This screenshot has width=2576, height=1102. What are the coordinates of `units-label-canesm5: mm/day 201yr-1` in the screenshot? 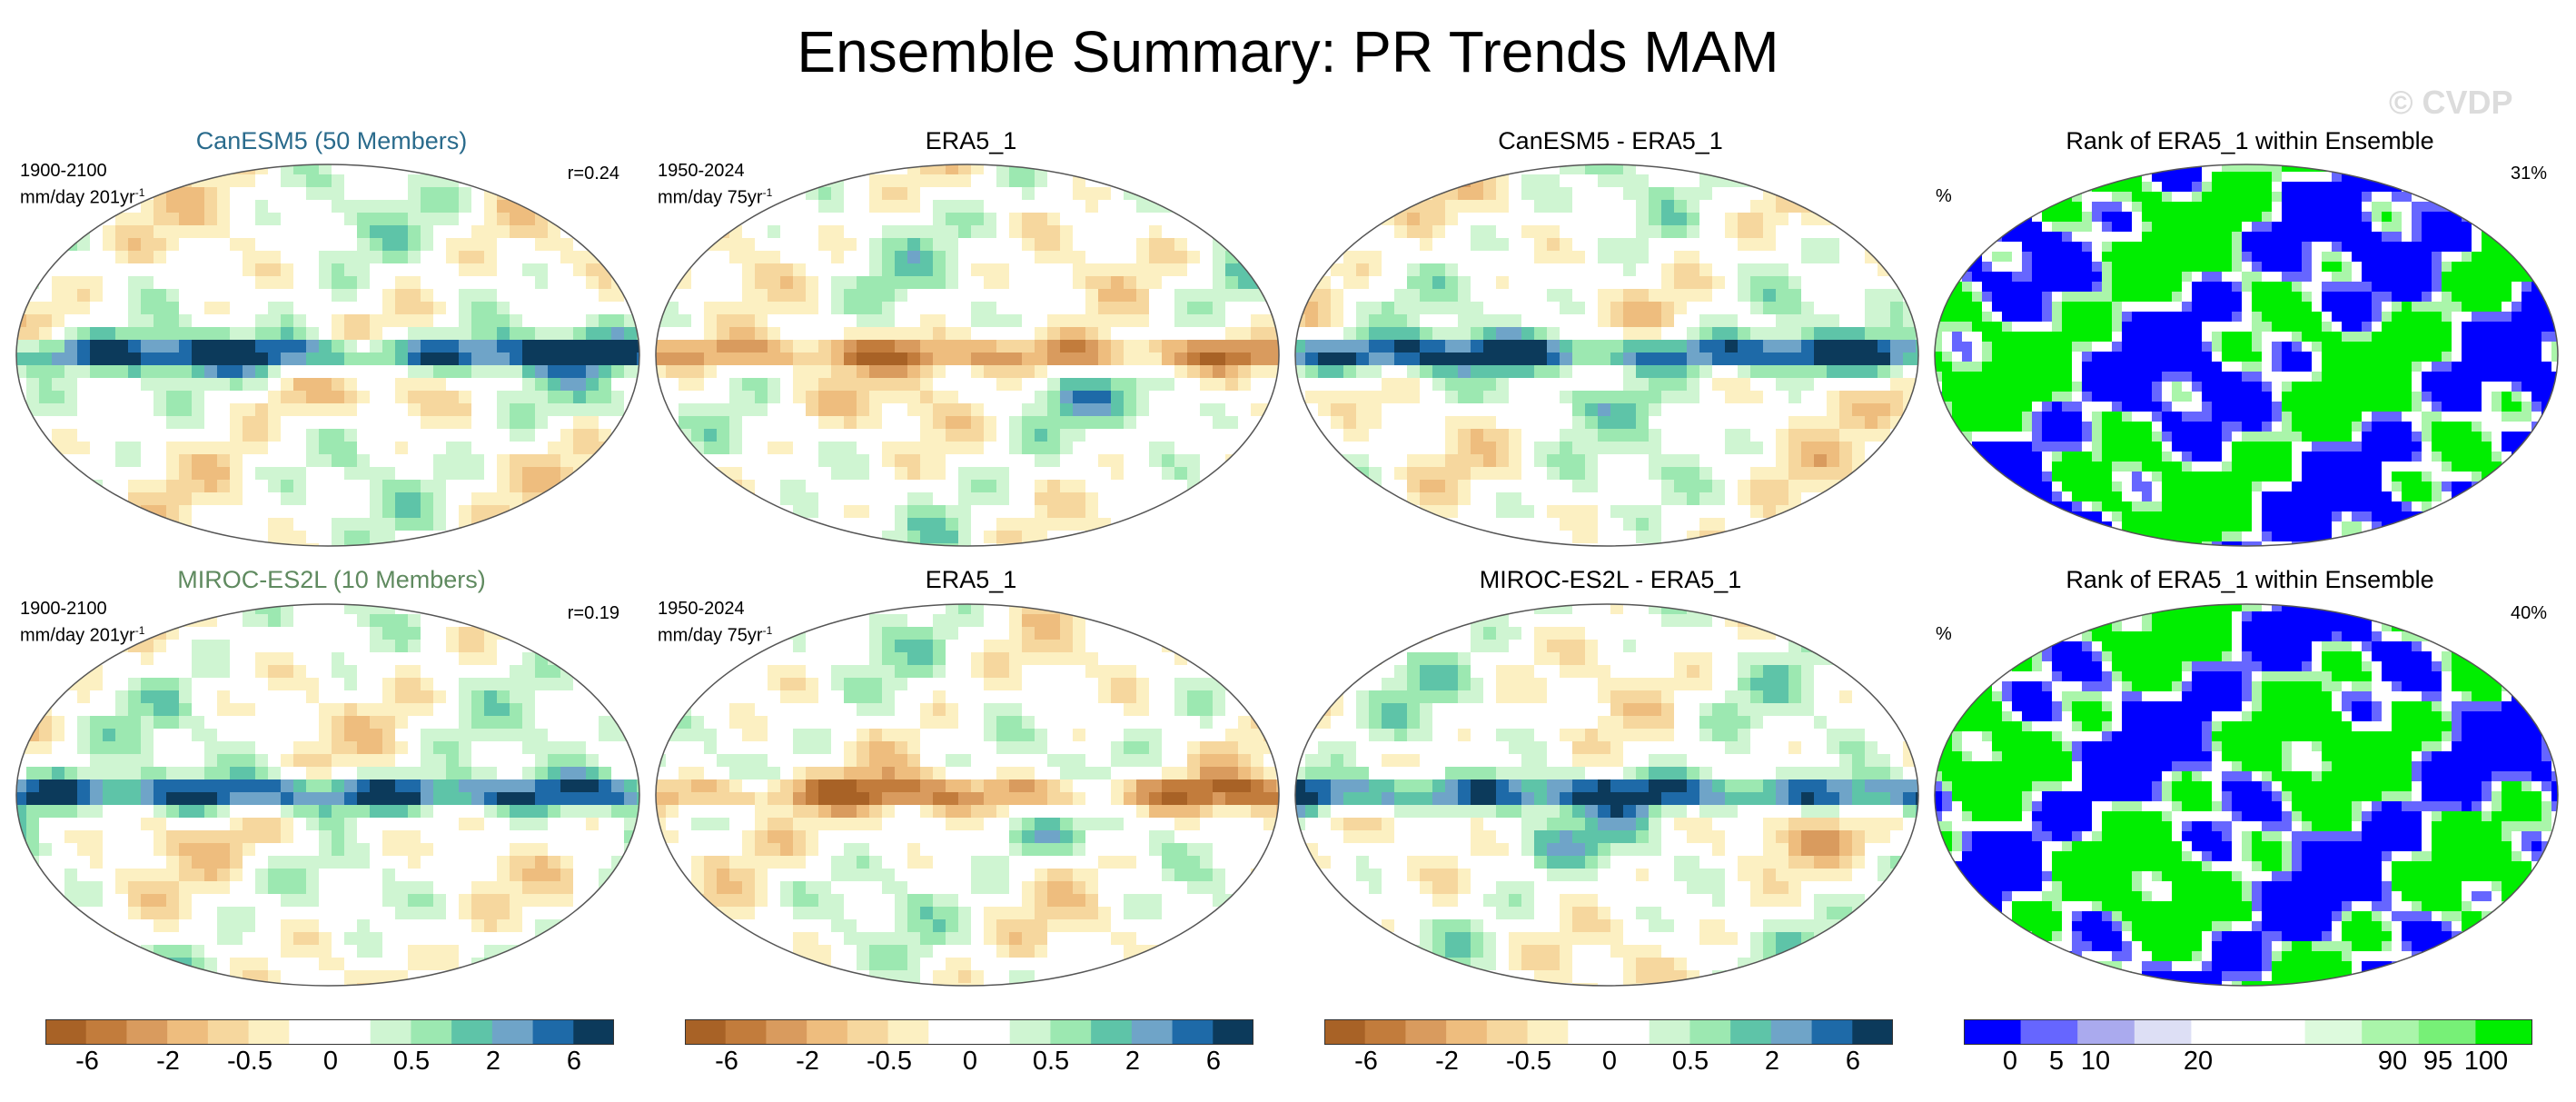 It's located at (82, 195).